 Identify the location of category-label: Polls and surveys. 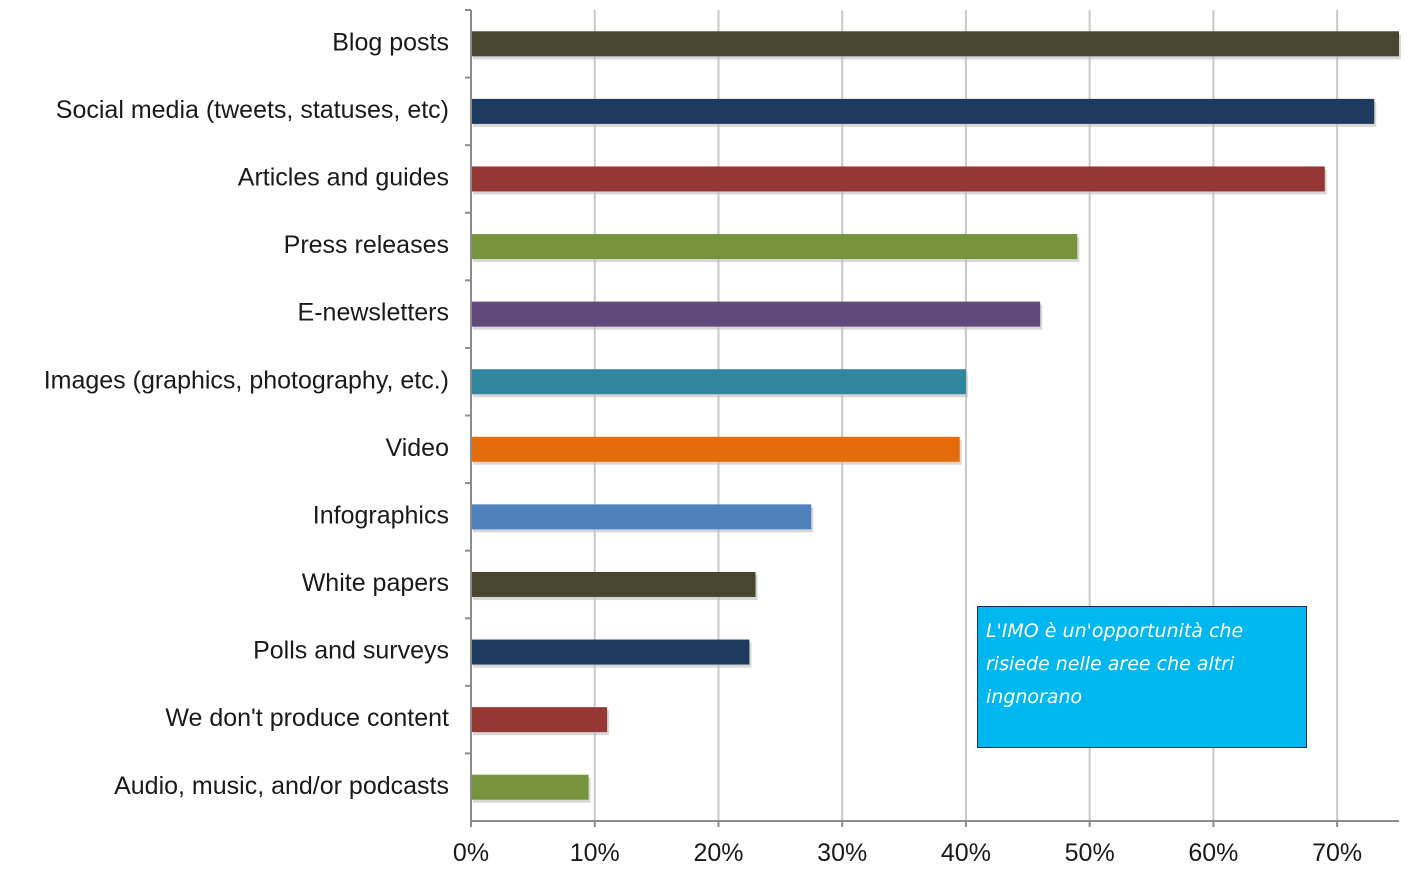
(351, 651).